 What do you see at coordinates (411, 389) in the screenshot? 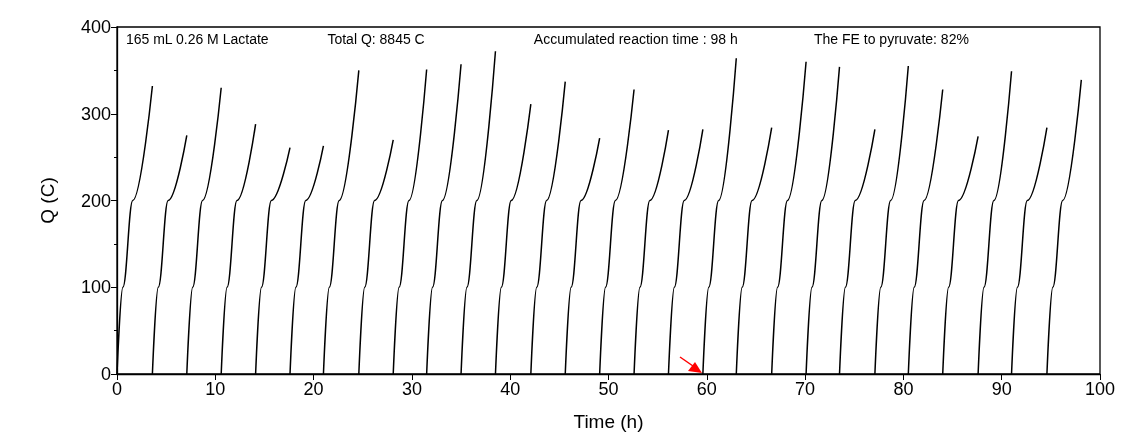
I see `x-tick-label: 30` at bounding box center [411, 389].